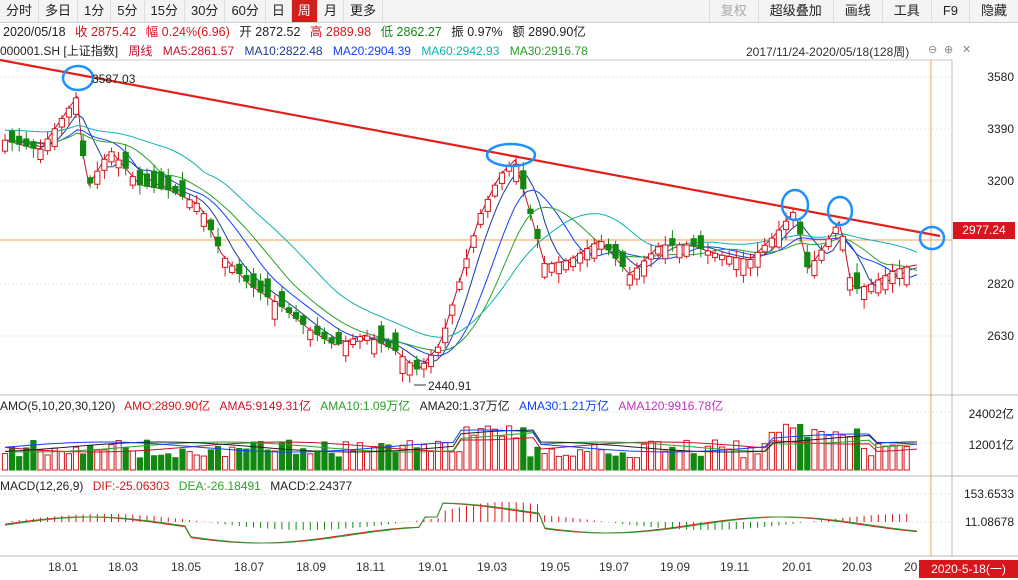  I want to click on tab-weekly: 周, so click(304, 11).